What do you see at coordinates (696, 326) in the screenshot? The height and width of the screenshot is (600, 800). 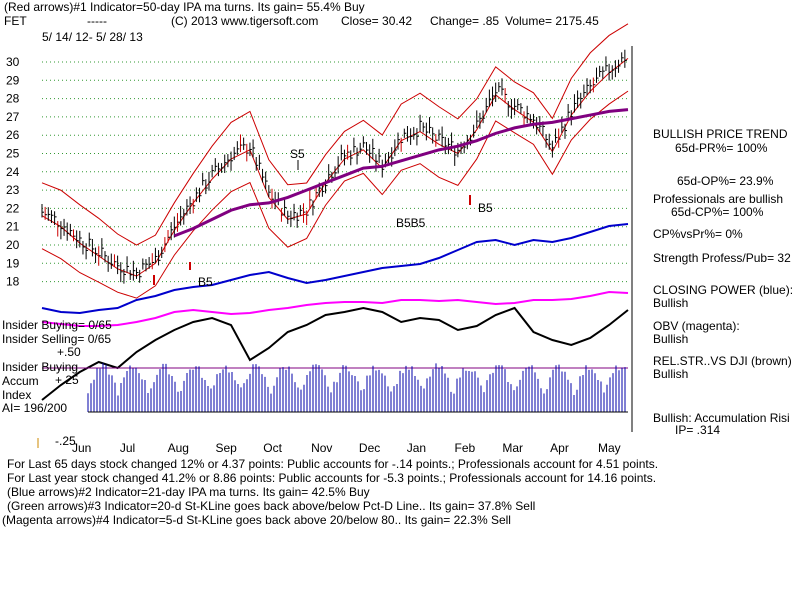 I see `obv-label: OBV (magenta):` at bounding box center [696, 326].